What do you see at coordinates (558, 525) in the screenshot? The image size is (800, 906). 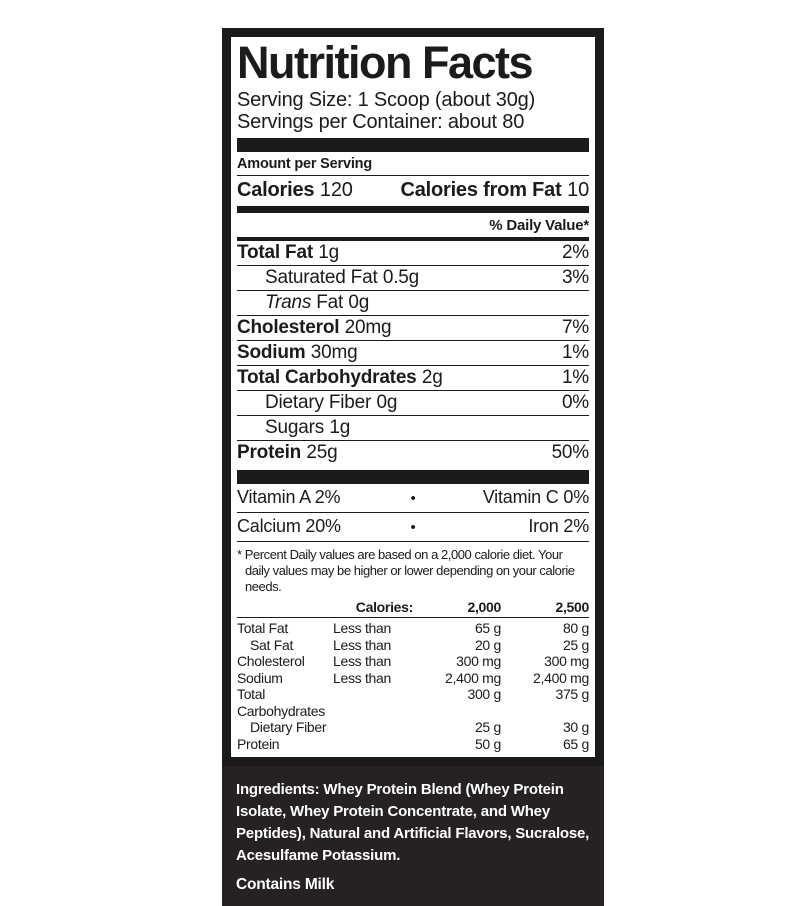 I see `micronutrient-right: Iron 2%` at bounding box center [558, 525].